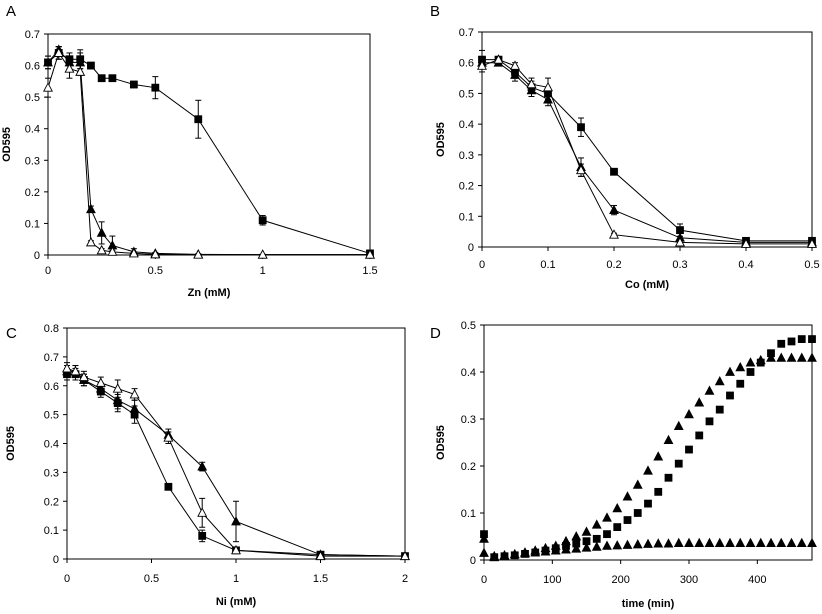  Describe the element at coordinates (468, 373) in the screenshot. I see `y-tick-label: 0.4` at that location.